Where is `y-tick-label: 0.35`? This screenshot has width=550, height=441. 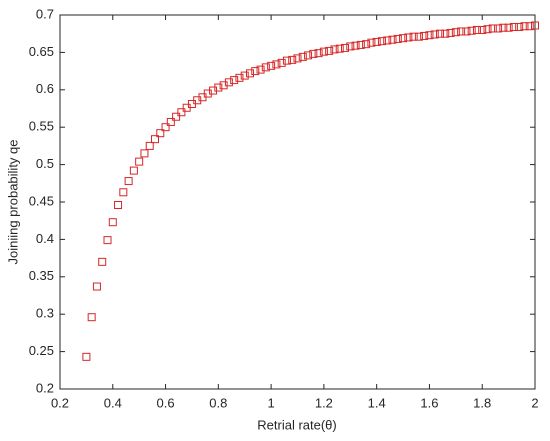
y-tick-label: 0.35 is located at coordinates (41, 275).